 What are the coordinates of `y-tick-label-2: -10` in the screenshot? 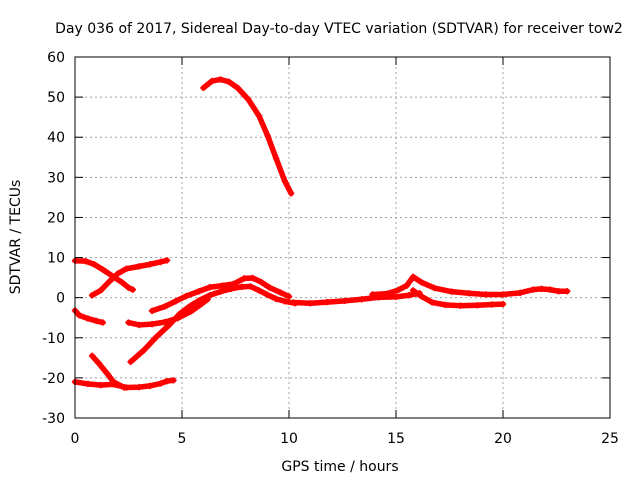 It's located at (53, 339).